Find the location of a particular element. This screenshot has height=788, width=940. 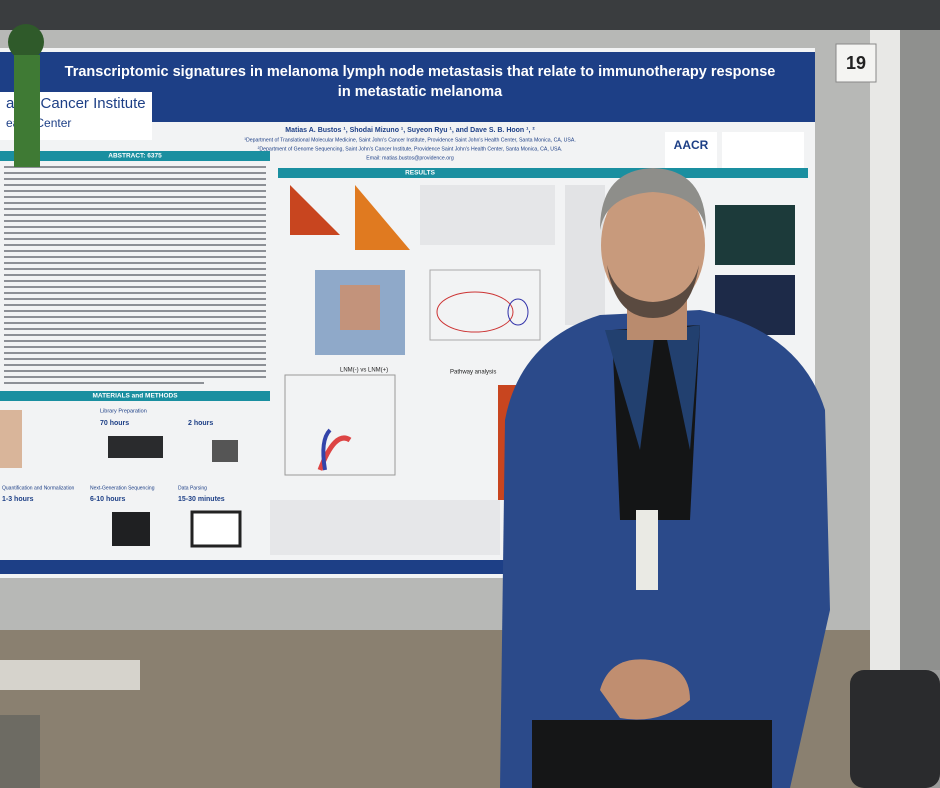

backpack is located at coordinates (895, 729).